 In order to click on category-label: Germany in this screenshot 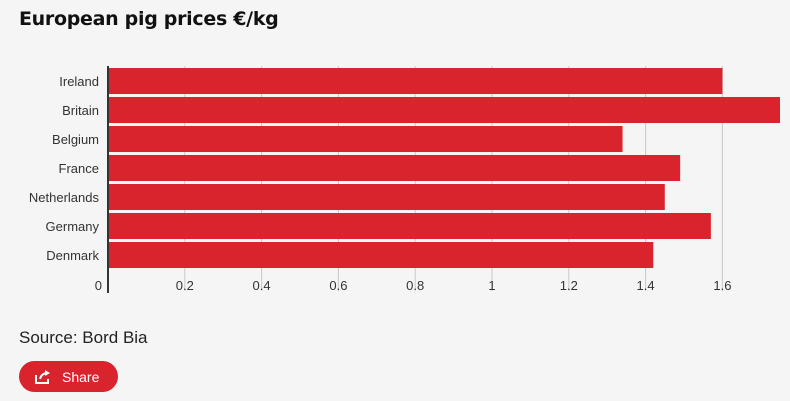, I will do `click(73, 226)`.